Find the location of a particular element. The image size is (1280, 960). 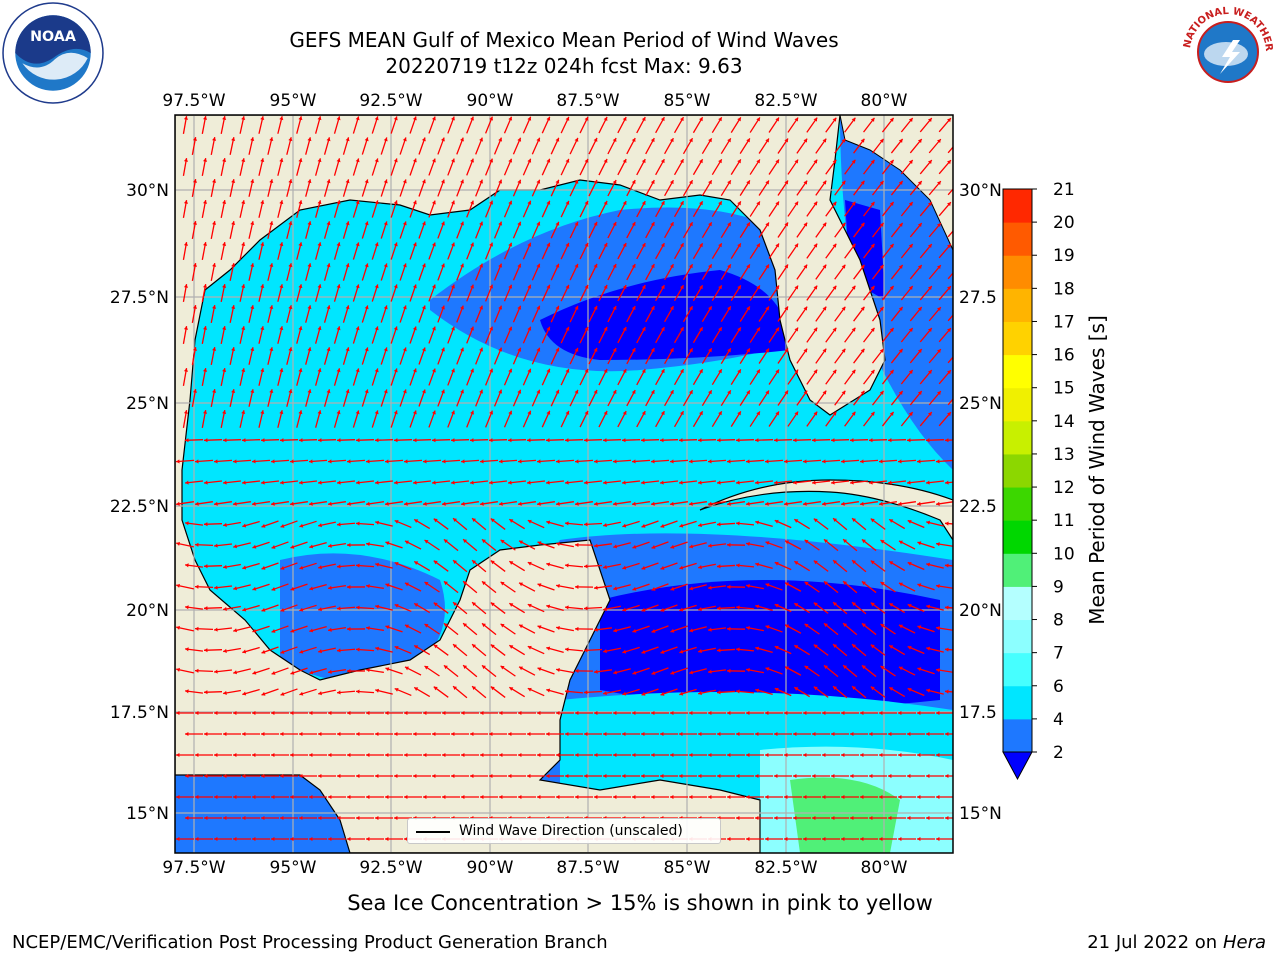

colorbar-tick-label: 20 is located at coordinates (1064, 223).